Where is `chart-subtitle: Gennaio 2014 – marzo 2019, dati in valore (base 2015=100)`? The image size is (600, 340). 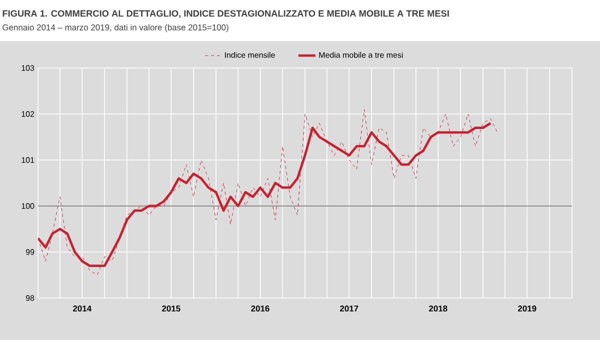 chart-subtitle: Gennaio 2014 – marzo 2019, dati in valore (base 2015=100) is located at coordinates (115, 28).